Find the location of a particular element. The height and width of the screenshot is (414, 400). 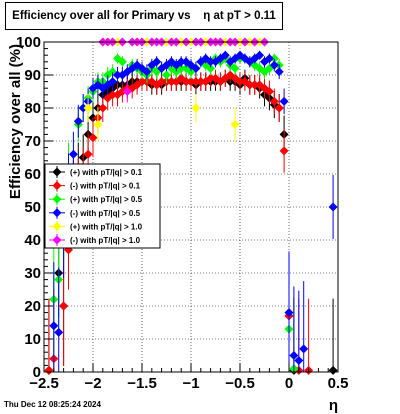

legend-label: (-) with pT/|q| > 0.1 is located at coordinates (105, 186).